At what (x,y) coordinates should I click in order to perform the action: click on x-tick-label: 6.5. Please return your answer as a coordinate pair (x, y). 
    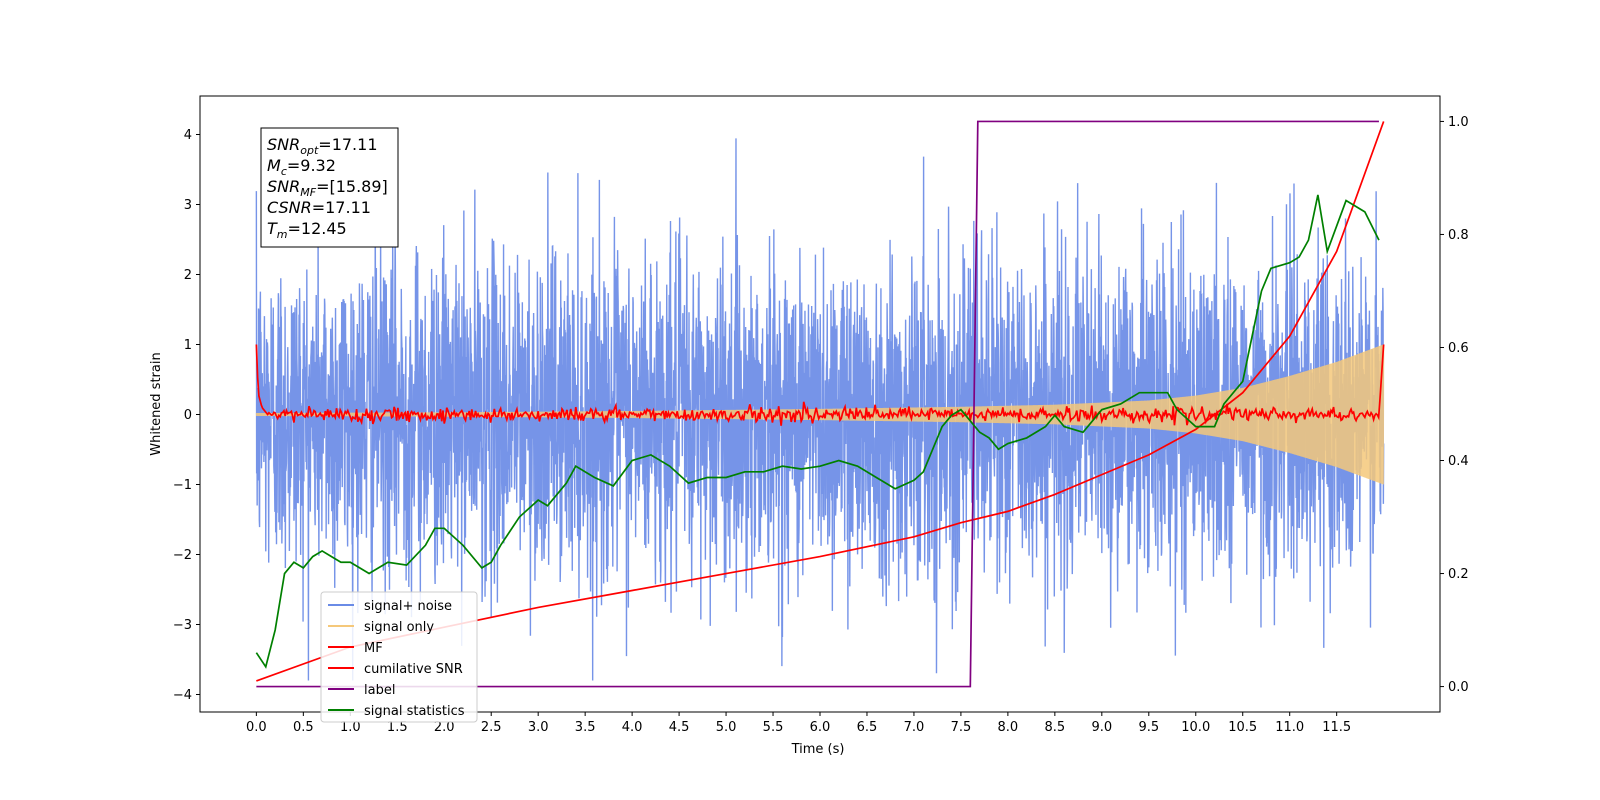
    Looking at the image, I should click on (867, 727).